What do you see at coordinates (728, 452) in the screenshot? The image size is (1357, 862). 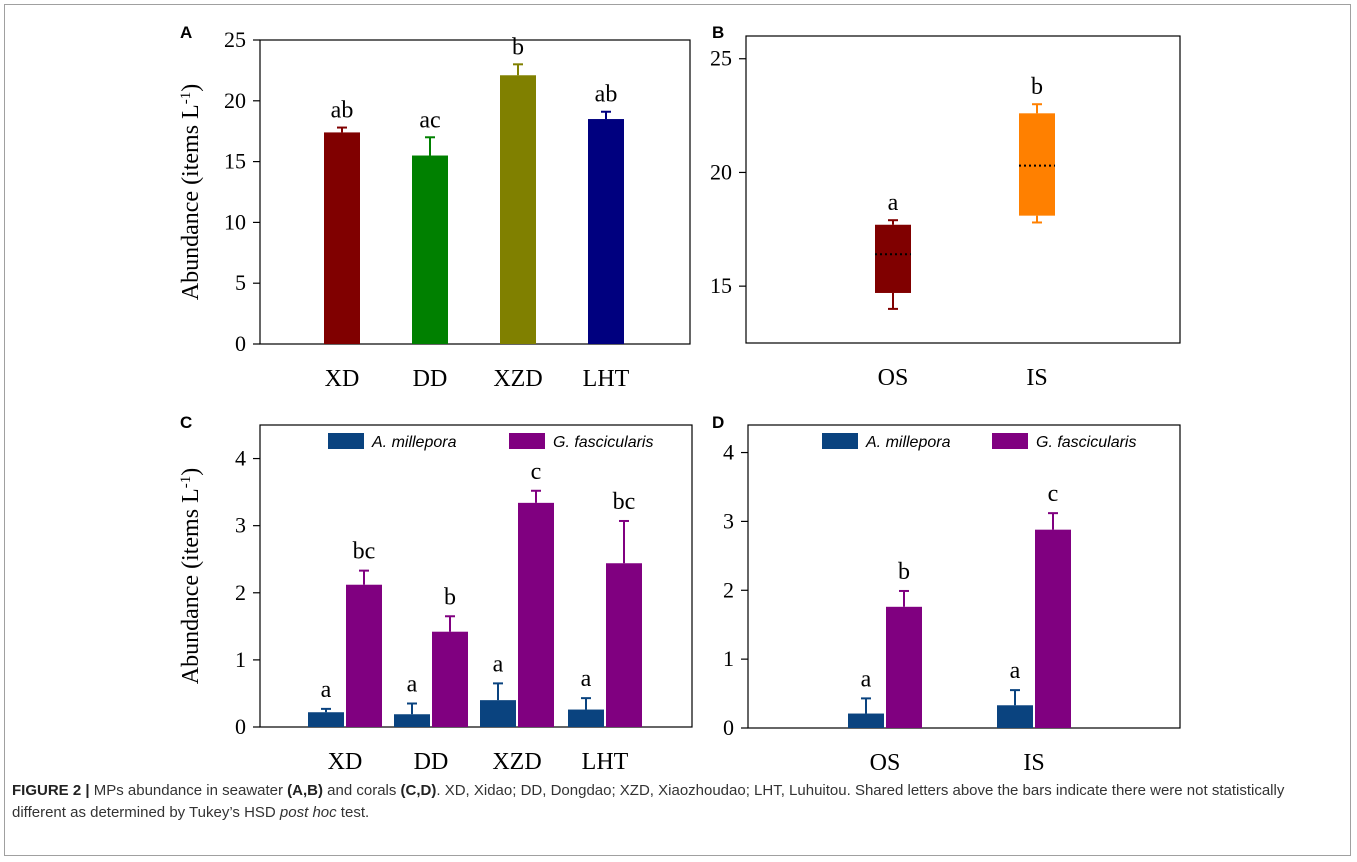 I see `panel-d-ytick-label: 4` at bounding box center [728, 452].